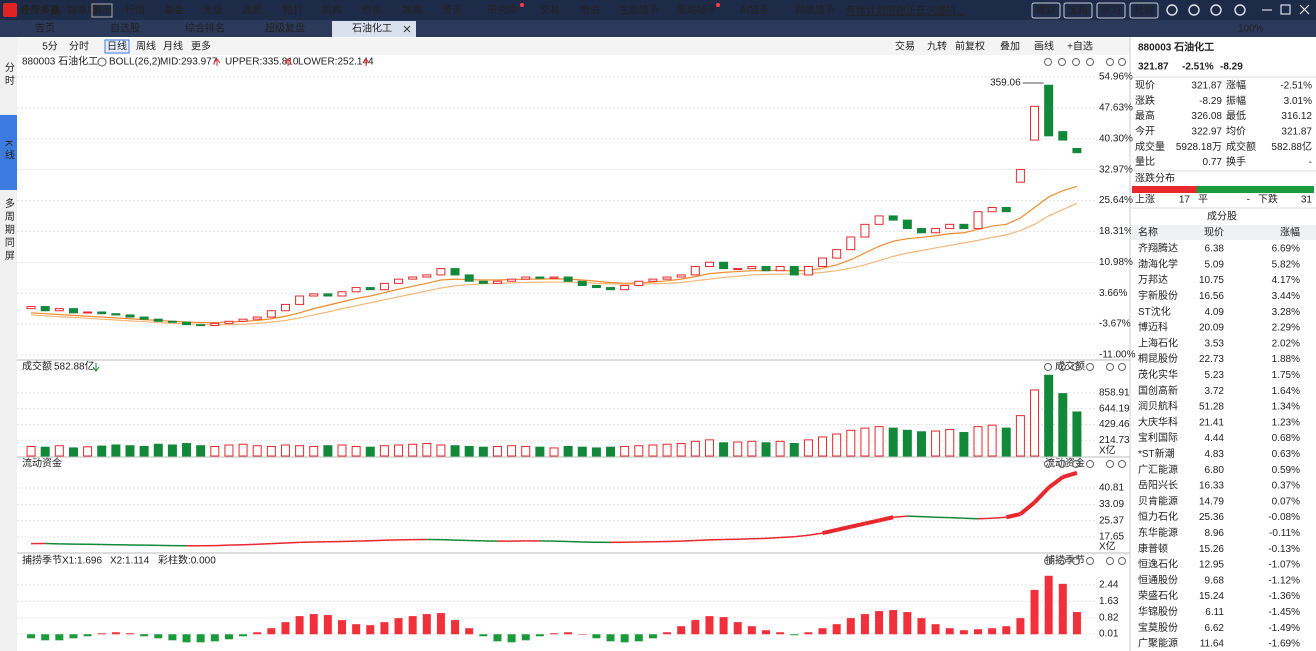  What do you see at coordinates (407, 29) in the screenshot?
I see `tab-close` at bounding box center [407, 29].